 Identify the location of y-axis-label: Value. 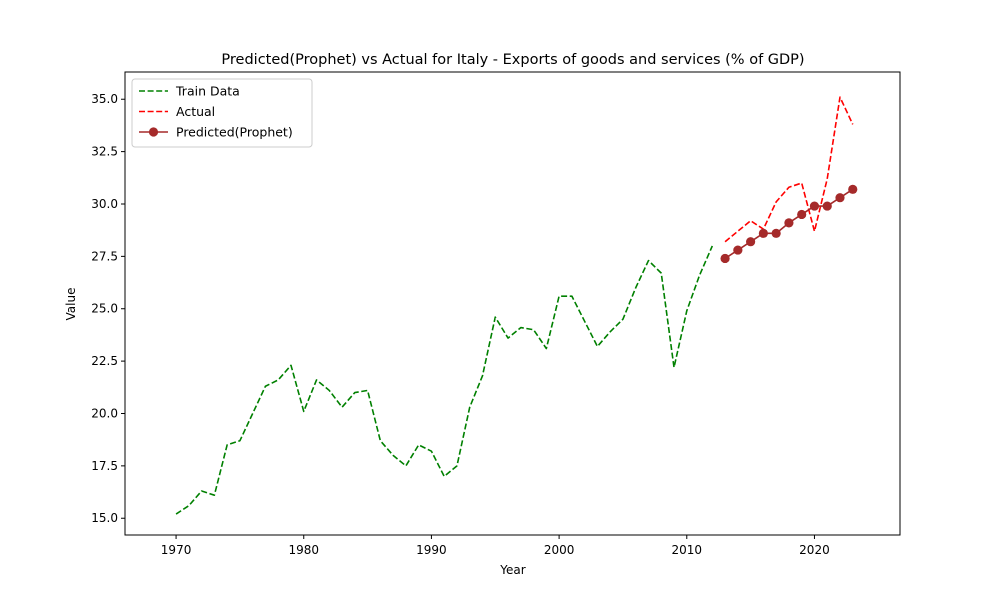
(71, 304).